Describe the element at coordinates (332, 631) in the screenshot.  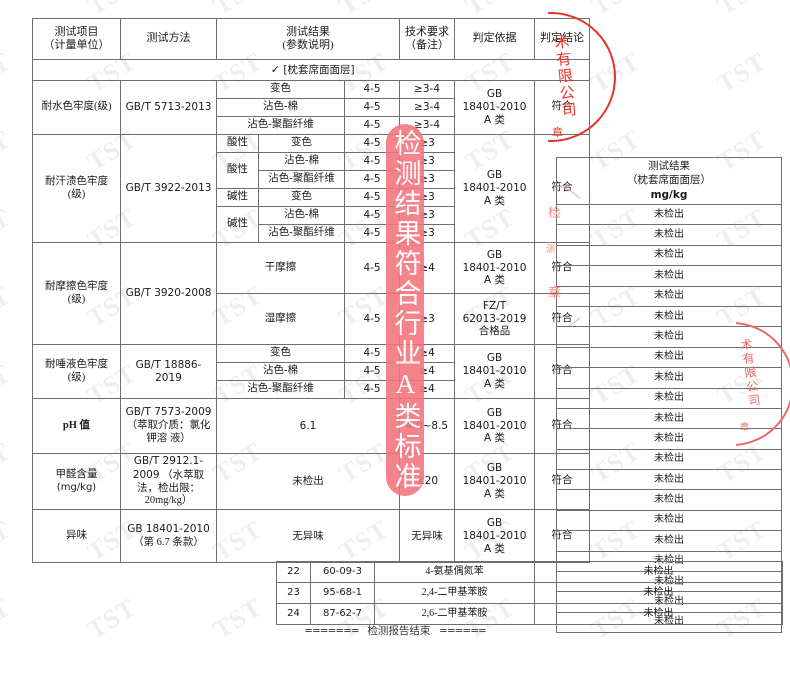
I see `footer-dashes-left: =======` at that location.